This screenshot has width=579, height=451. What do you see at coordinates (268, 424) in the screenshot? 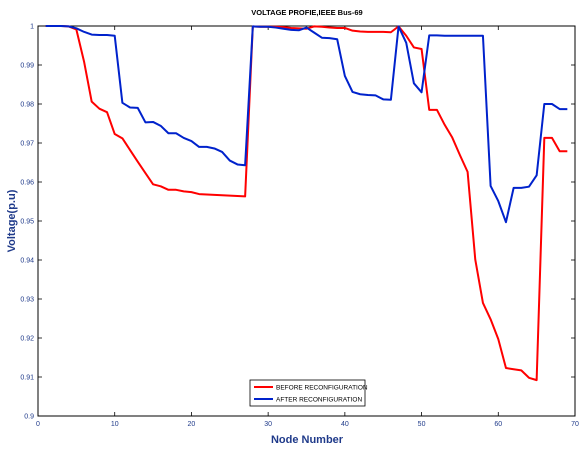
I see `x-tick-label: 30` at bounding box center [268, 424].